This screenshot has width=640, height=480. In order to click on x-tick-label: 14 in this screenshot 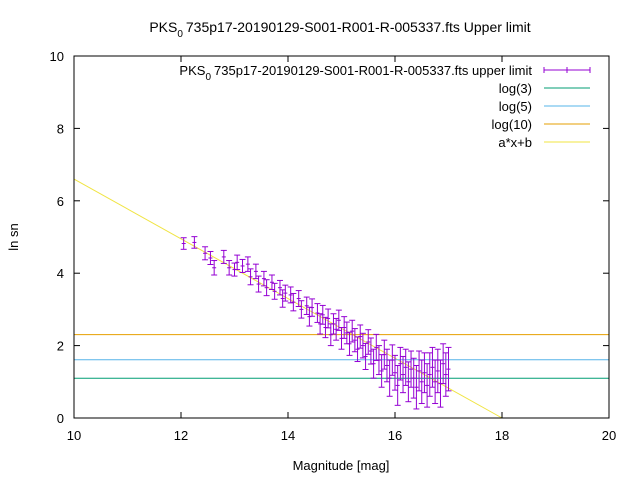, I will do `click(288, 435)`.